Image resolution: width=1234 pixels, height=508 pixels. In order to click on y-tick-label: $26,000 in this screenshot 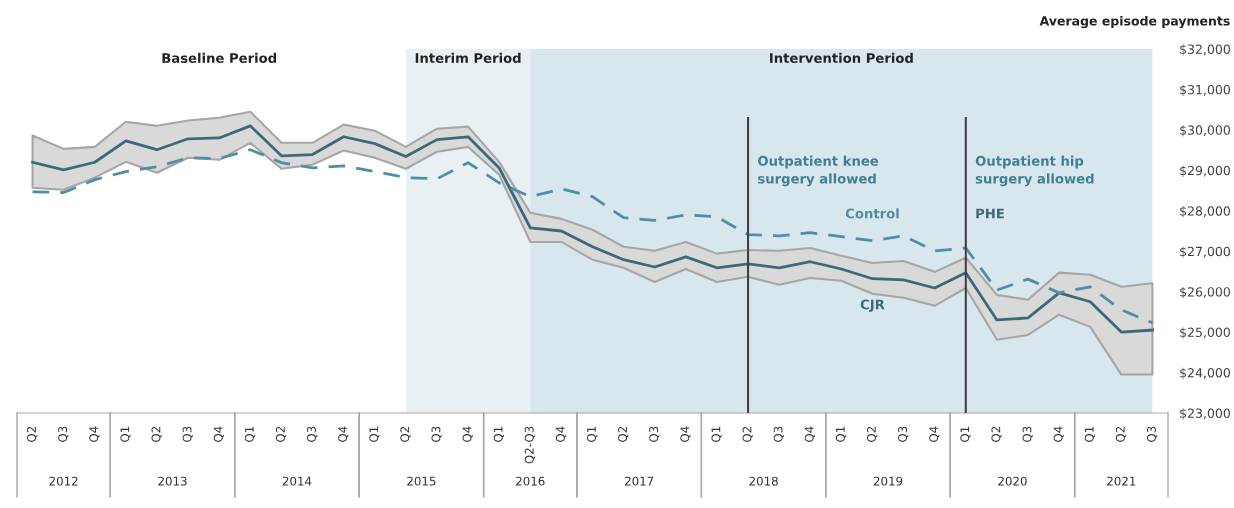, I will do `click(1205, 292)`.